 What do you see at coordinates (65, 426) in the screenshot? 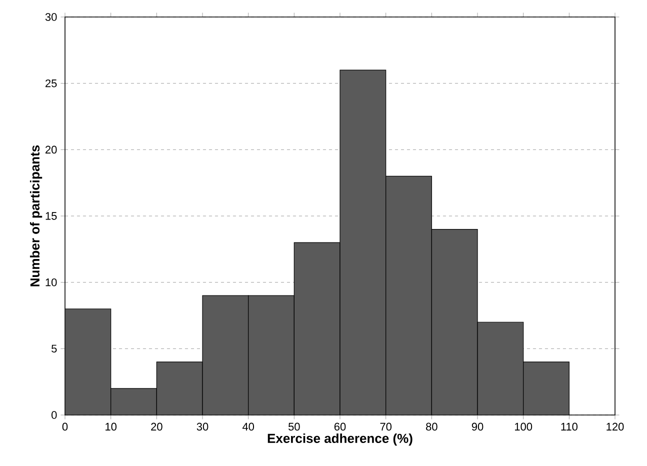
I see `x-tick-label: 0` at bounding box center [65, 426].